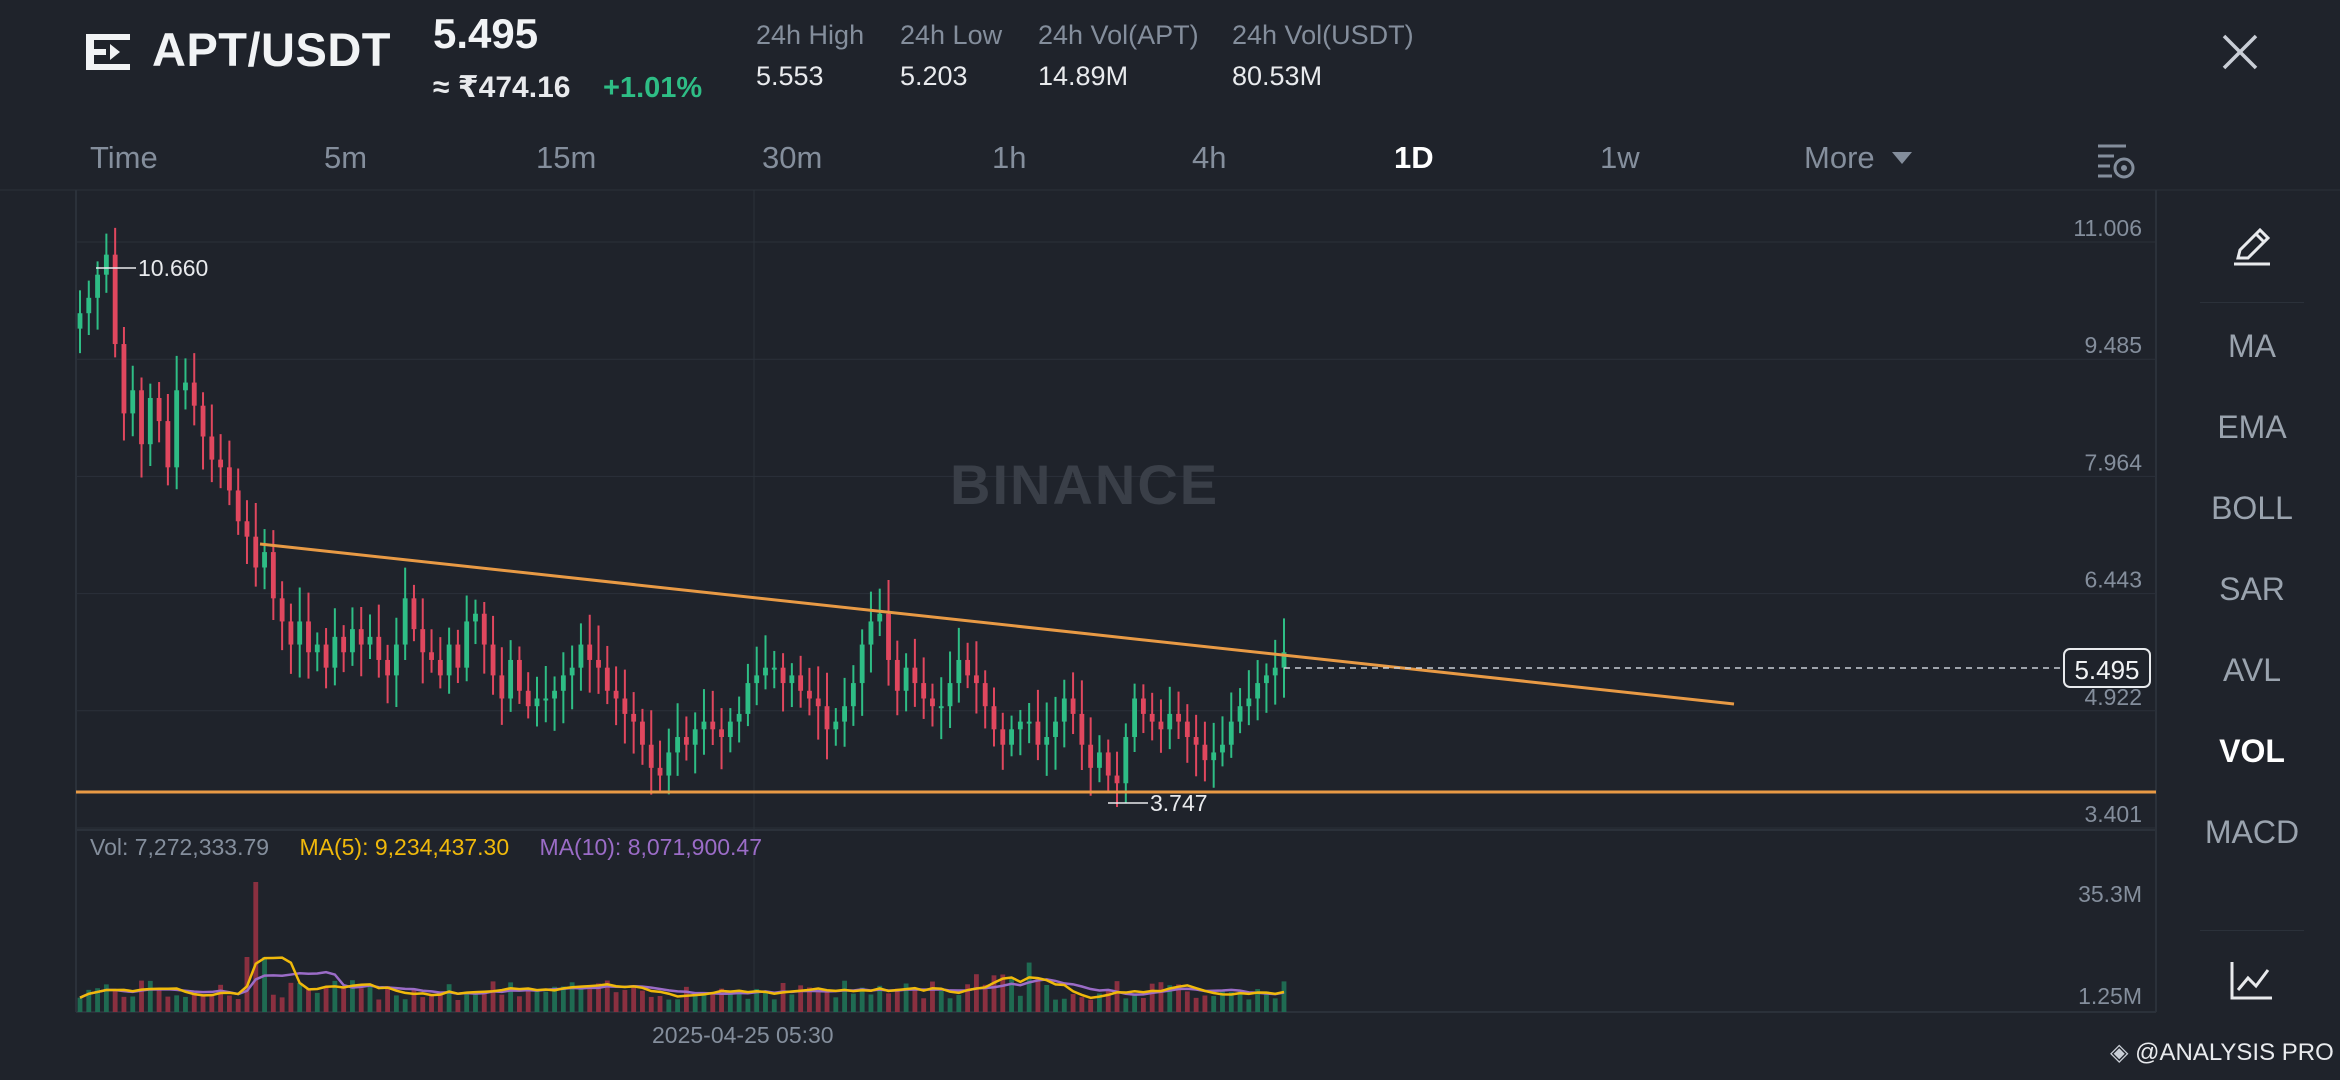 This screenshot has height=1080, width=2340. I want to click on chart-settings-icon, so click(2116, 160).